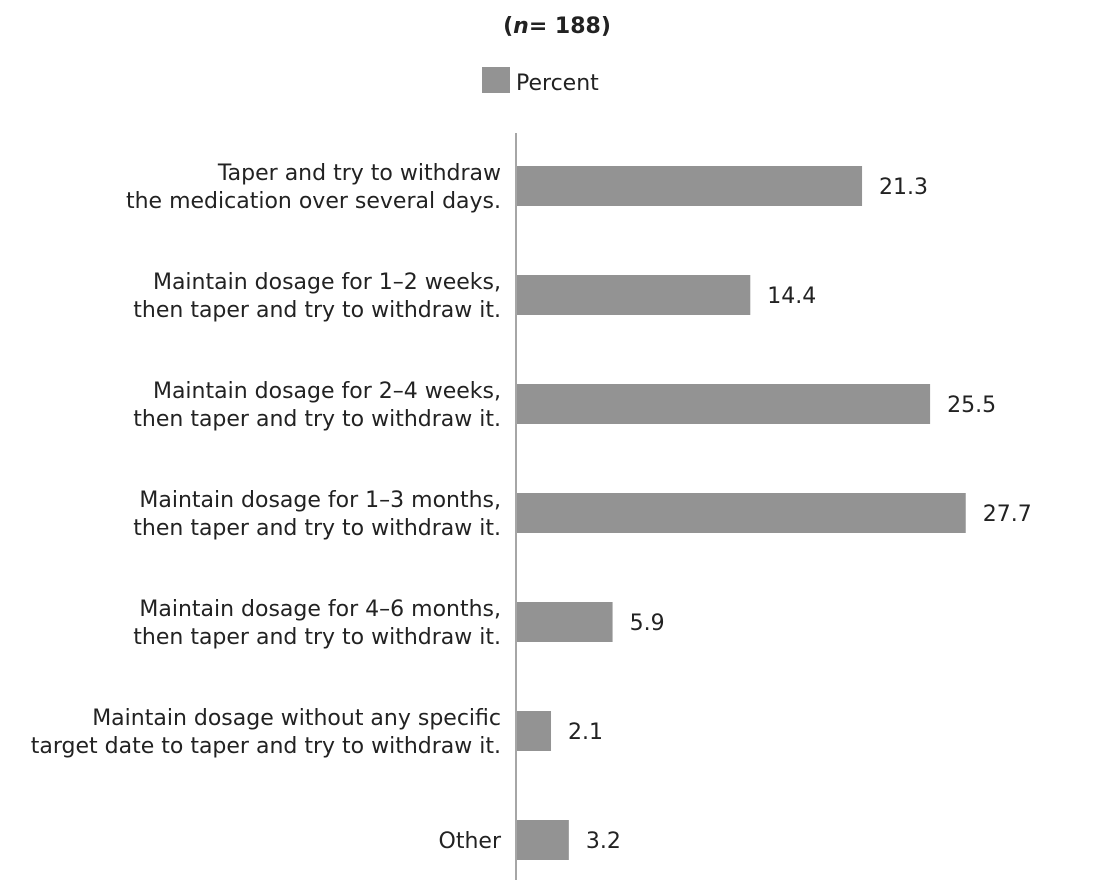 This screenshot has height=895, width=1118. What do you see at coordinates (470, 841) in the screenshot?
I see `category-label-7-line-1: Other` at bounding box center [470, 841].